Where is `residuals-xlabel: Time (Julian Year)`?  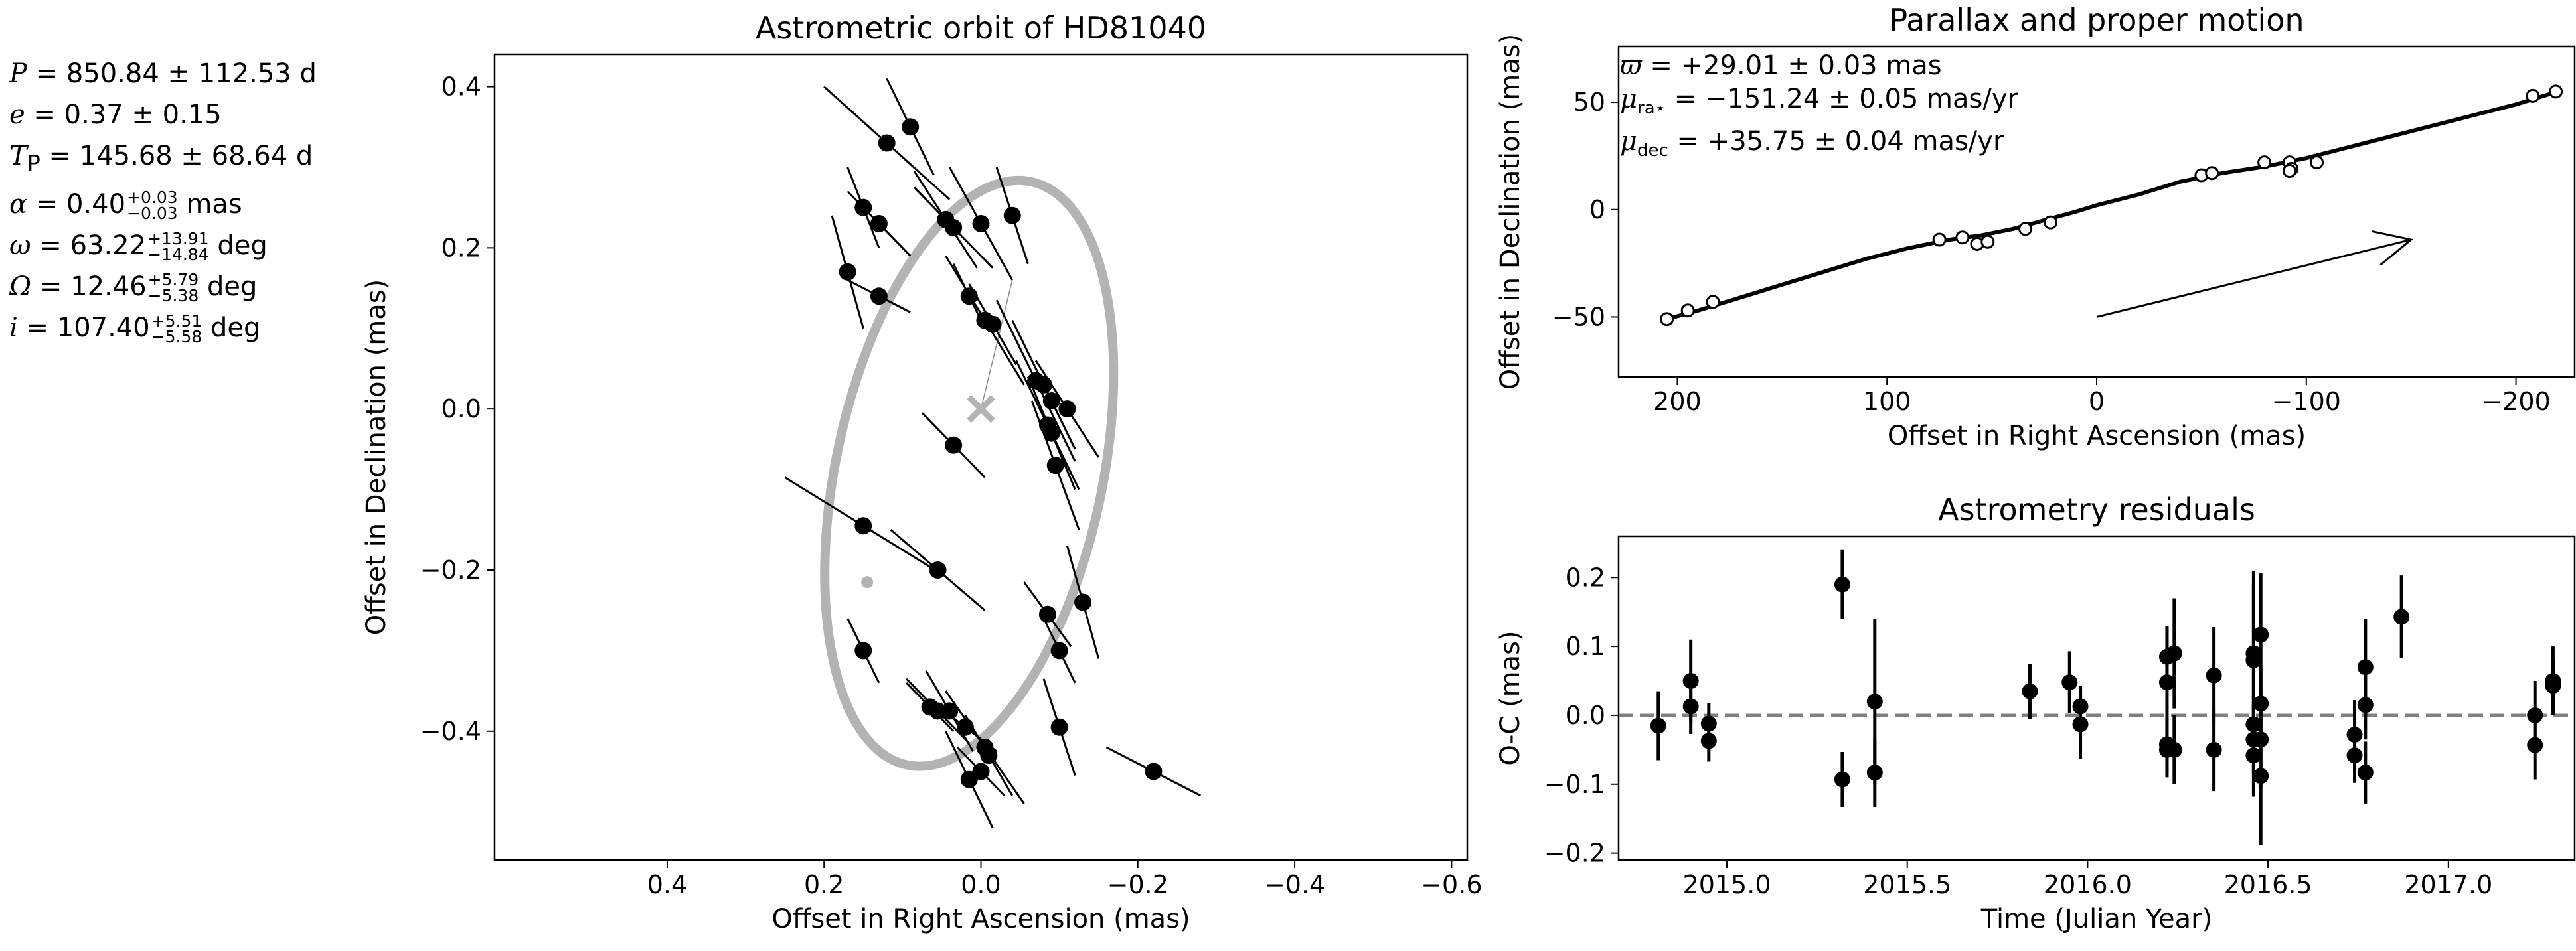
residuals-xlabel: Time (Julian Year) is located at coordinates (2096, 919).